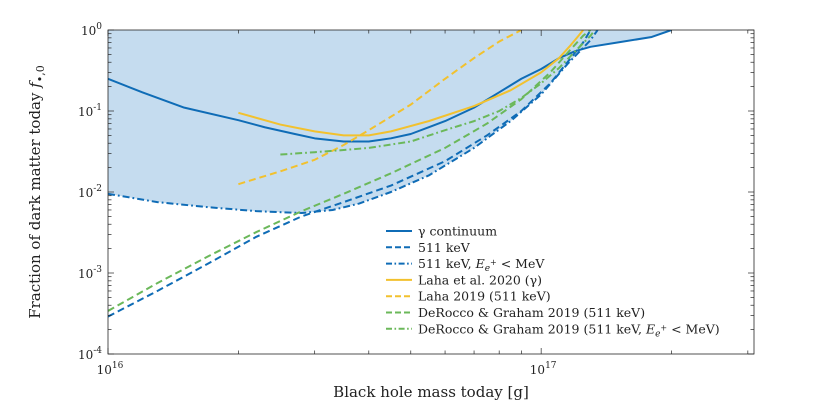  Describe the element at coordinates (90, 111) in the screenshot. I see `y-tick-label: 10⁻¹` at that location.